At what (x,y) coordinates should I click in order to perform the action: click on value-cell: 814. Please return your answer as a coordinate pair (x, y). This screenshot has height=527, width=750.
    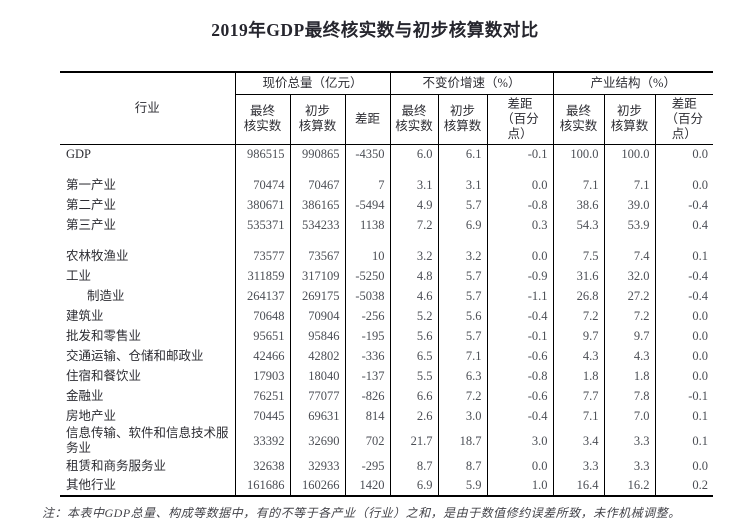
    Looking at the image, I should click on (367, 416).